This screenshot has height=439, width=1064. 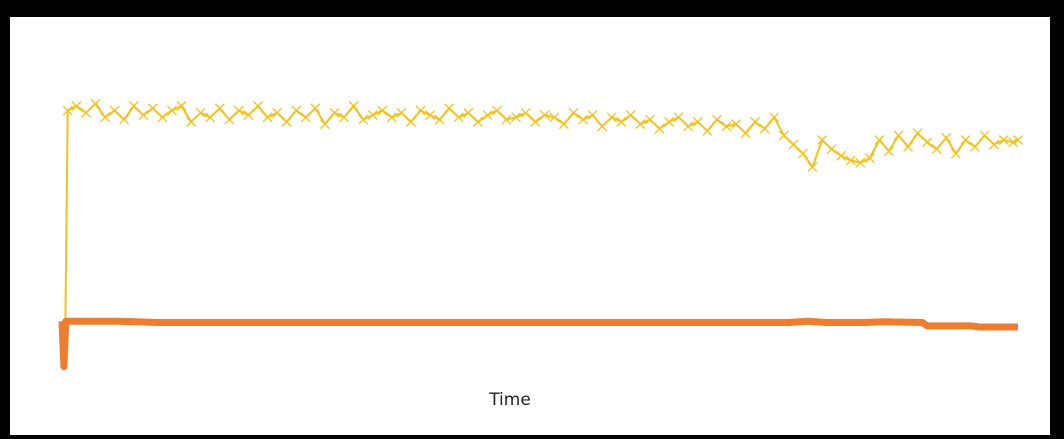 I want to click on x-axis-label: Time, so click(x=510, y=400).